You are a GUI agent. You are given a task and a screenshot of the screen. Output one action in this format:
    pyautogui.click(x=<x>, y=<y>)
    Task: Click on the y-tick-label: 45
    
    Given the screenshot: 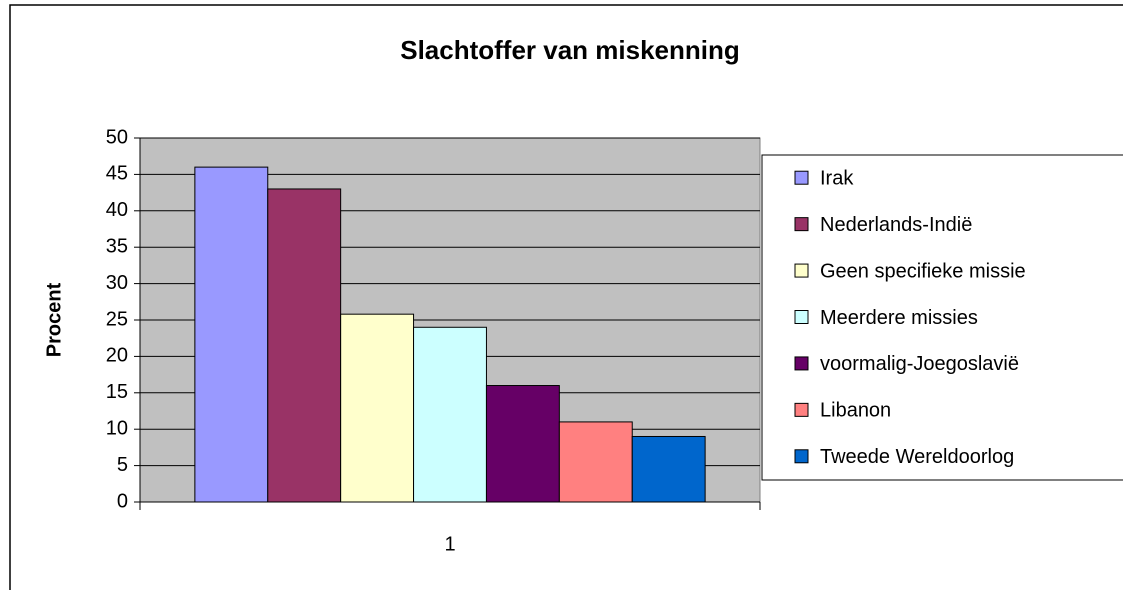 What is the action you would take?
    pyautogui.click(x=117, y=174)
    